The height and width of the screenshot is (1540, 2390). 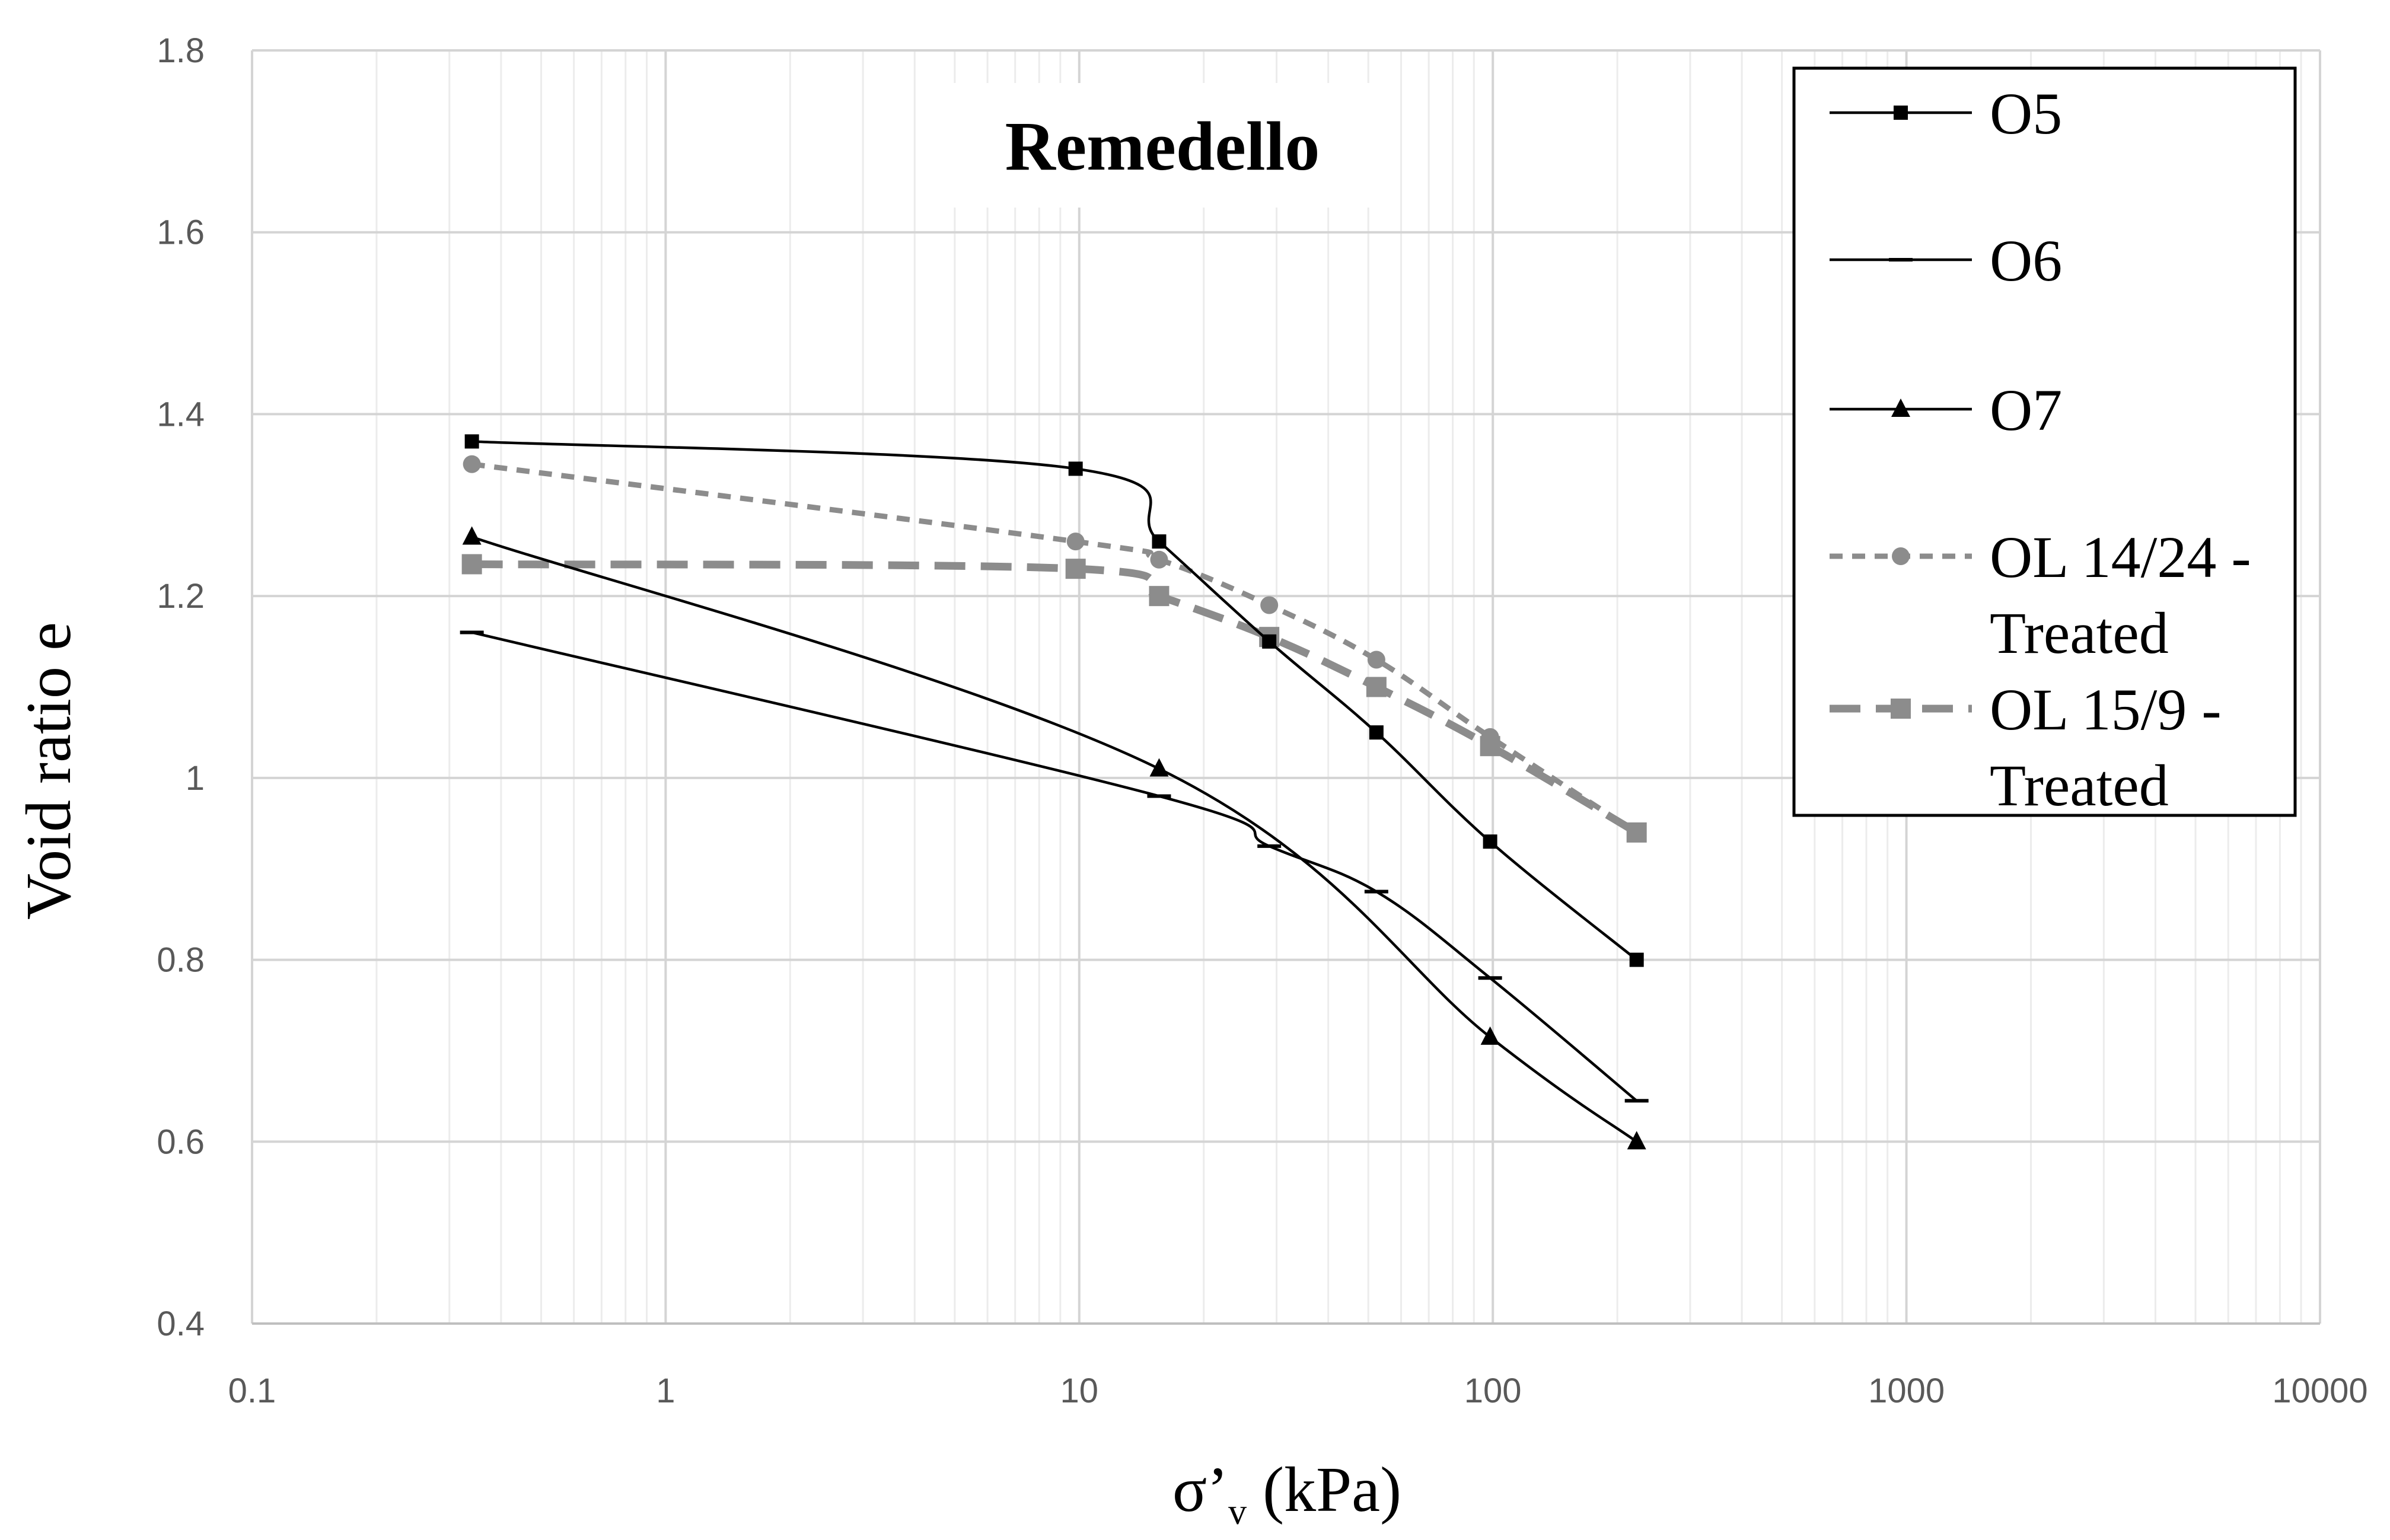 I want to click on legend-label: OL 15/9 -, so click(x=2106, y=709).